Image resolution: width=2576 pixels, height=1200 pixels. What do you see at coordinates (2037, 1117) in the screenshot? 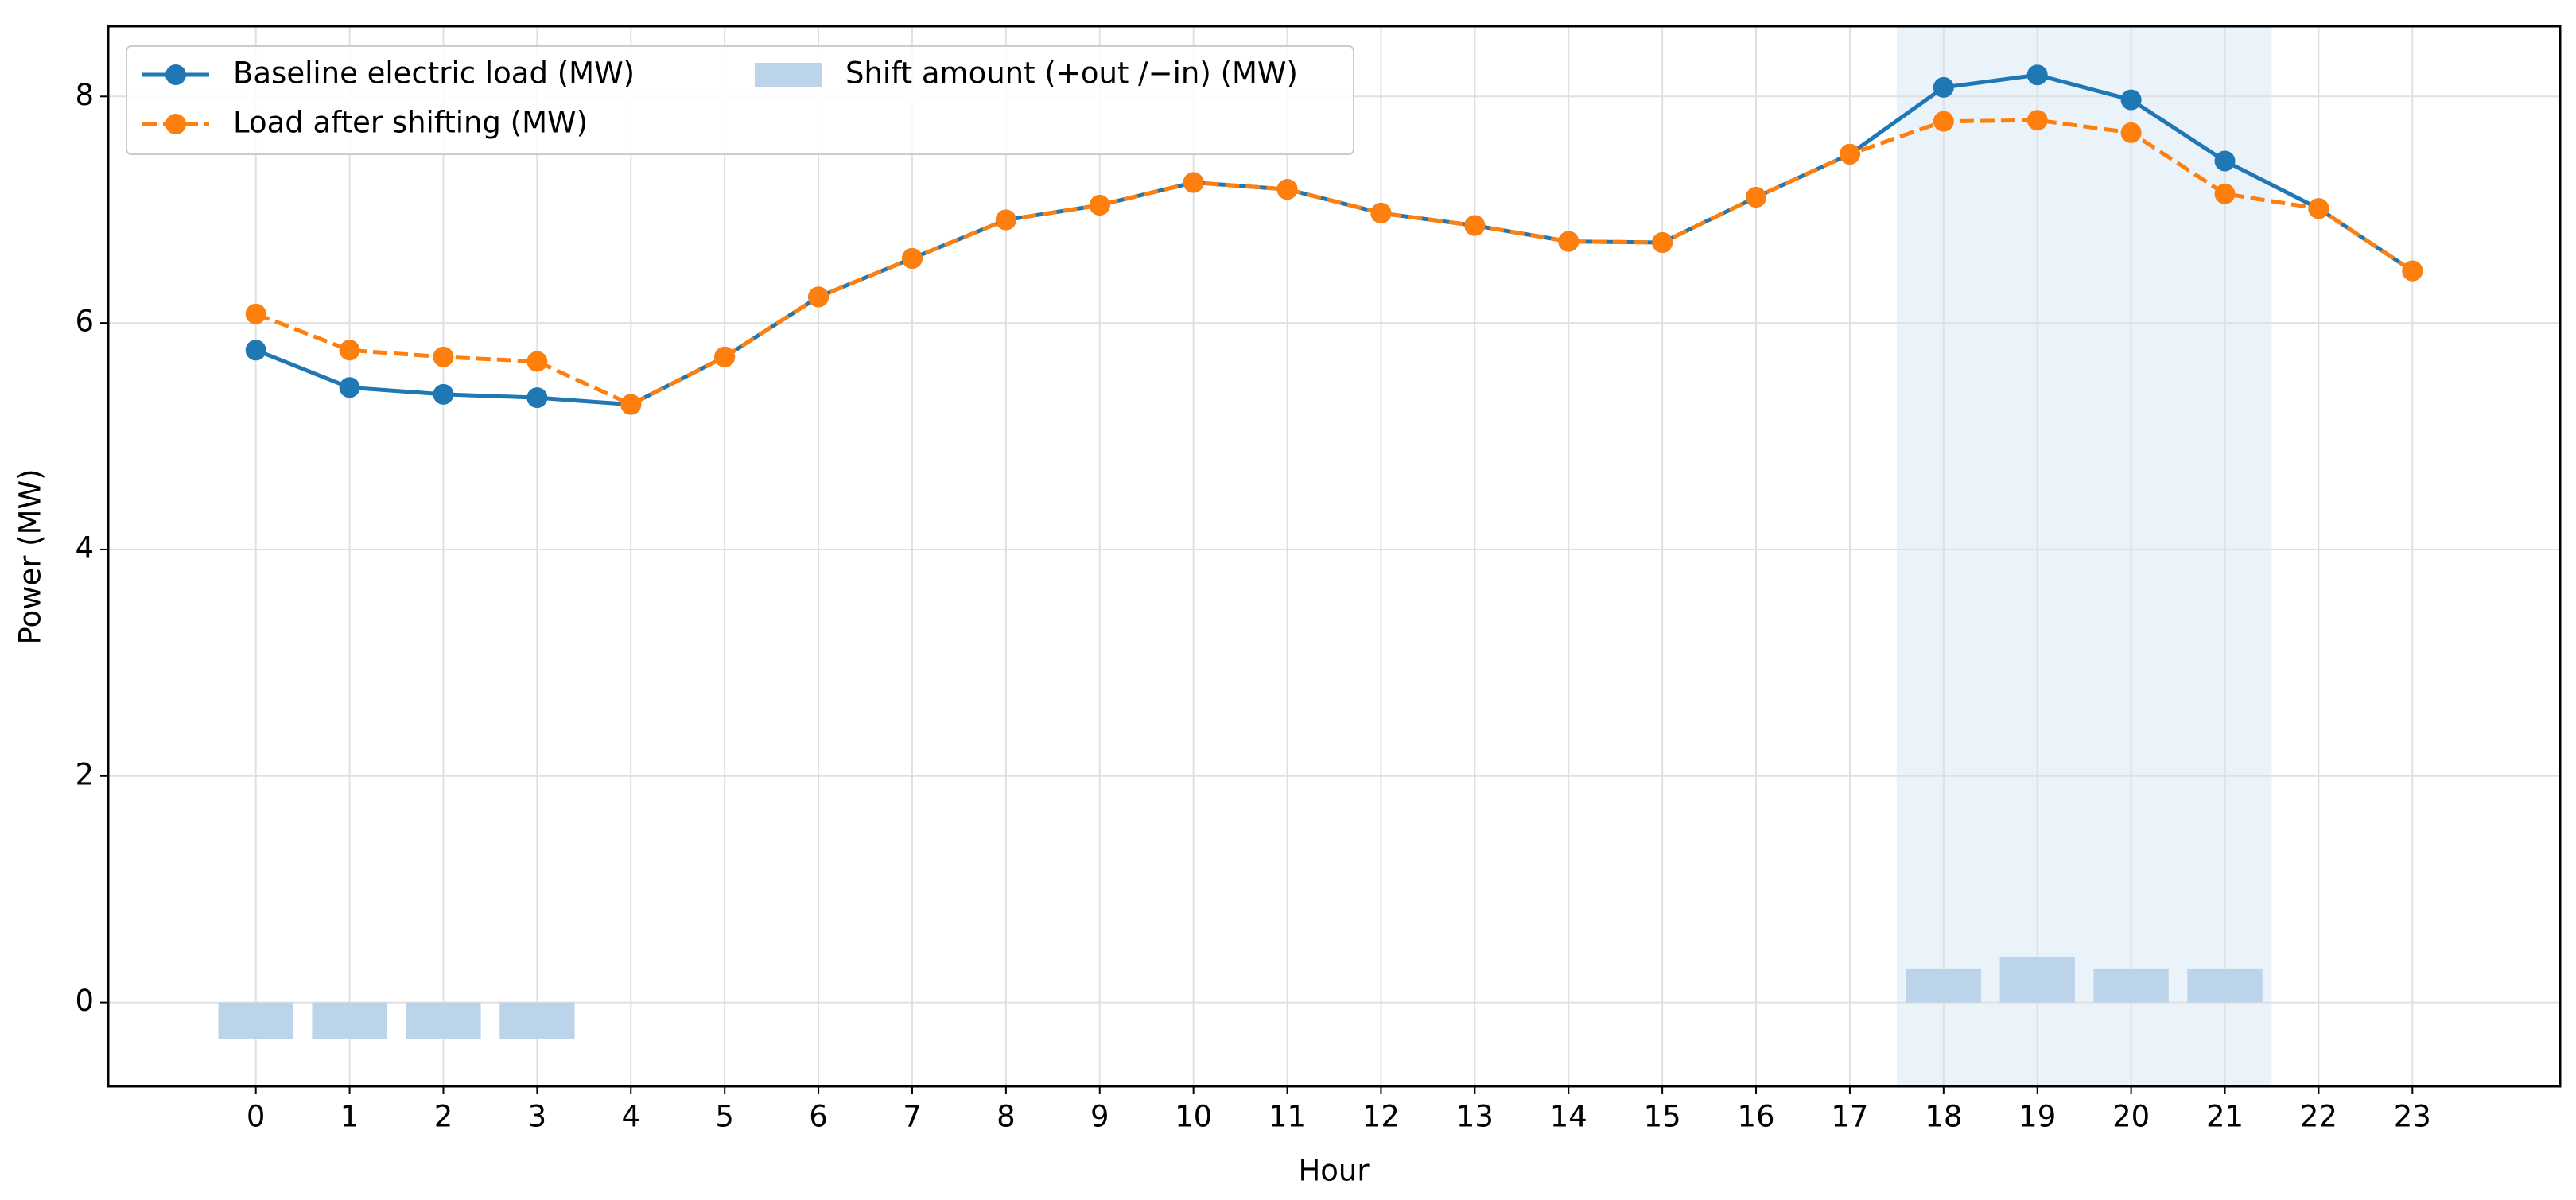
I see `x-tick-label: 19` at bounding box center [2037, 1117].